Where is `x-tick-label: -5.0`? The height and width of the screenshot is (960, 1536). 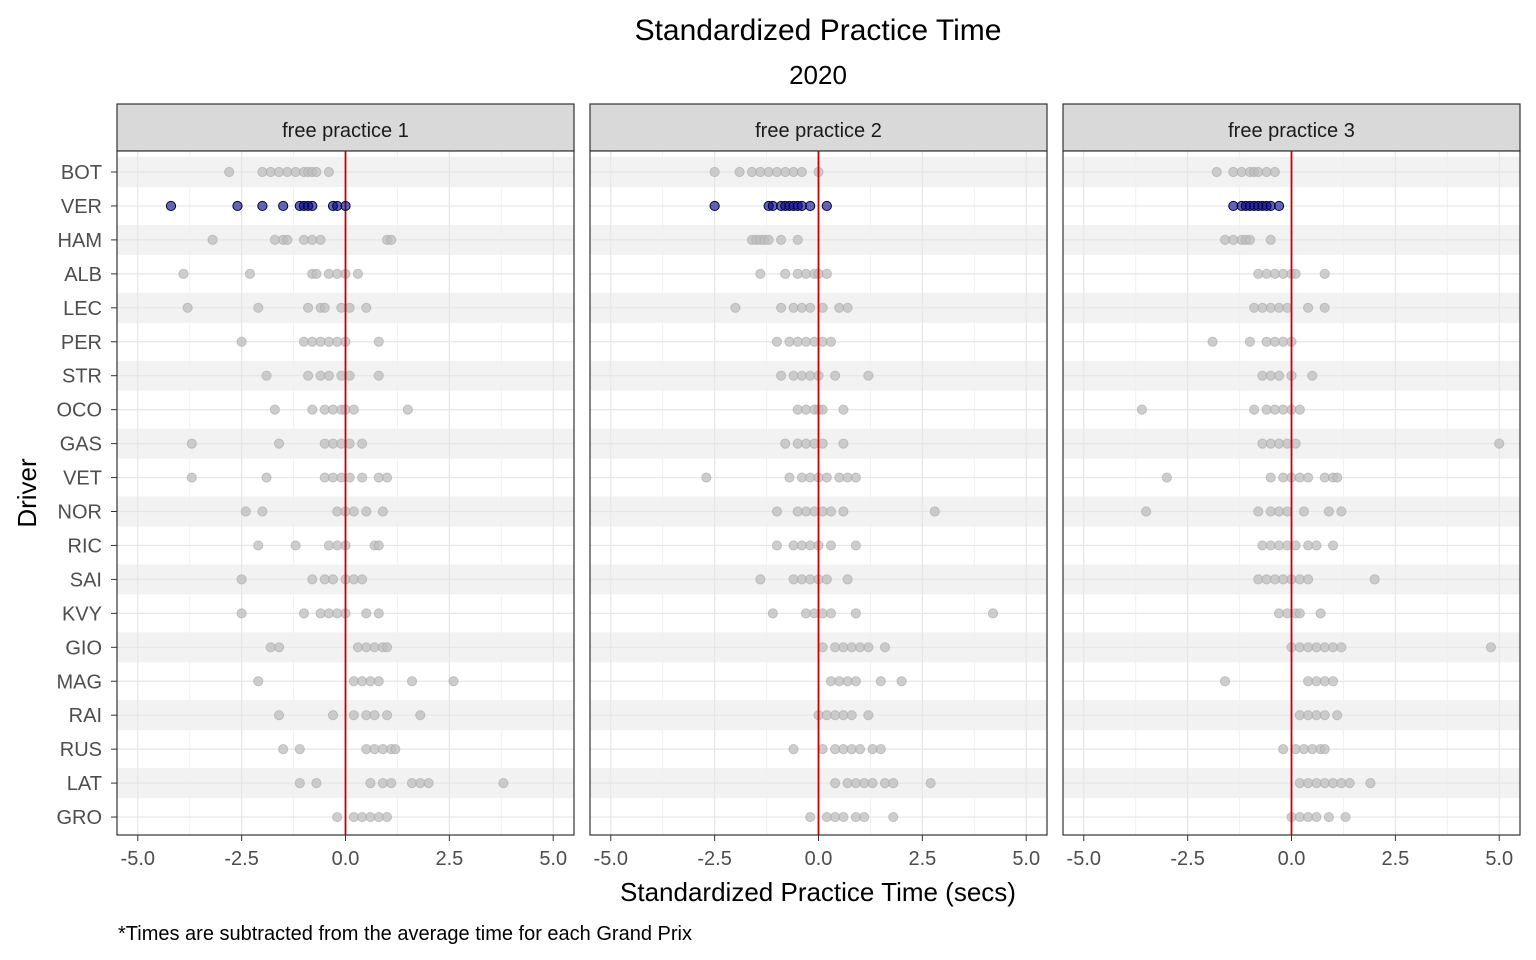
x-tick-label: -5.0 is located at coordinates (1084, 859).